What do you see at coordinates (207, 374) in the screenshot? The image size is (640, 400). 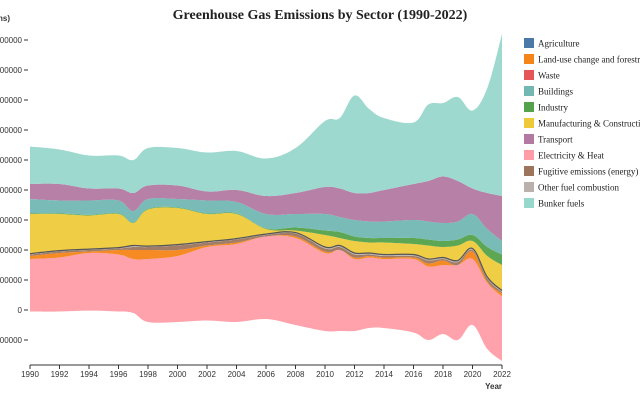 I see `x-tick-label: 2002` at bounding box center [207, 374].